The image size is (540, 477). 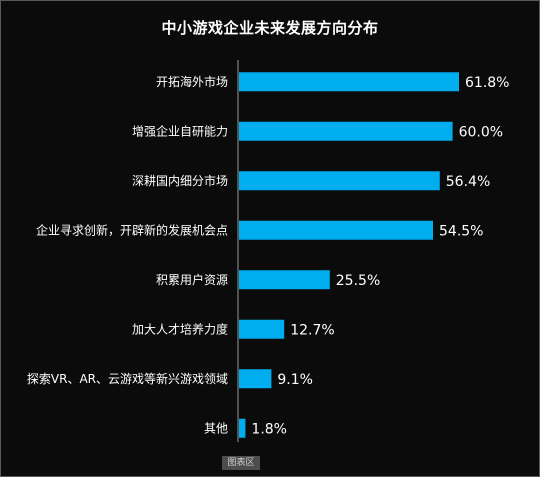 What do you see at coordinates (127, 378) in the screenshot?
I see `category-label: 探索VR、AR、云游戏等新兴游戏领域` at bounding box center [127, 378].